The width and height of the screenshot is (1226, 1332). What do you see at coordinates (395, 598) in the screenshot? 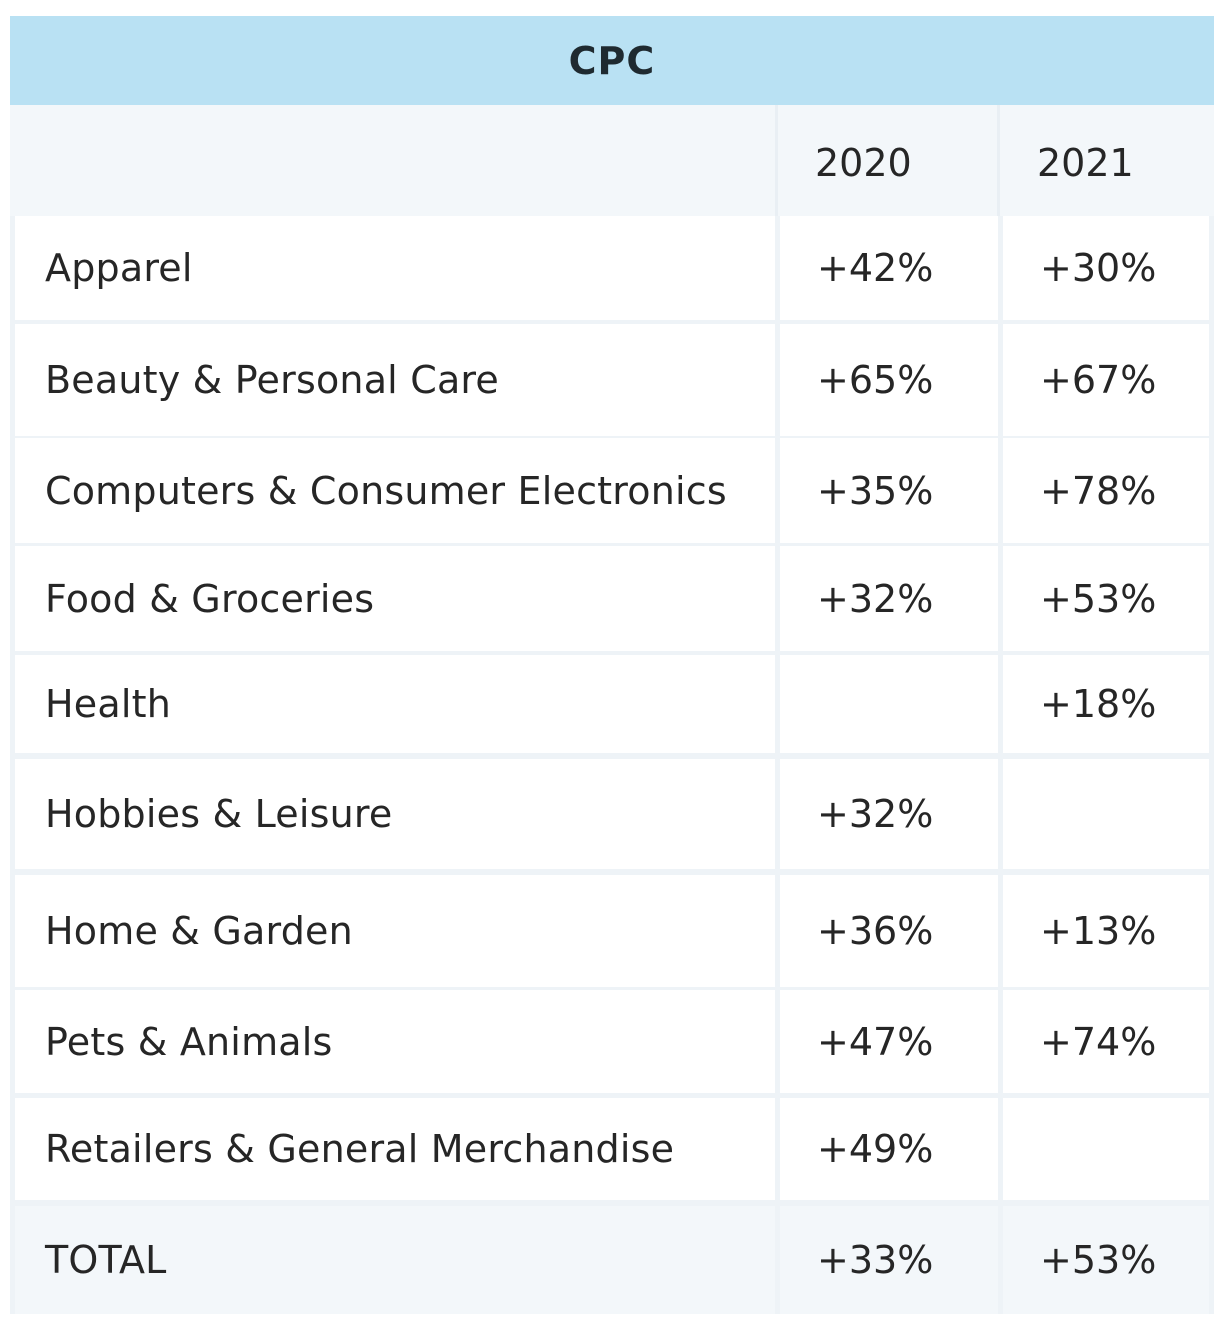
I see `category-cell: Food & Groceries` at bounding box center [395, 598].